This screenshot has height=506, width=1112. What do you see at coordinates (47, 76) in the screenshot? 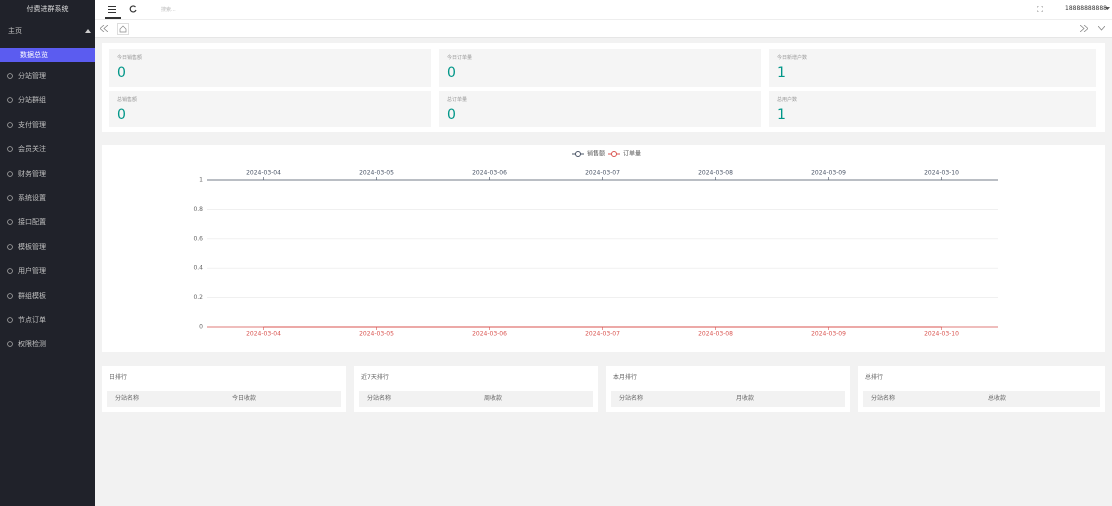
I see `menu-item: 分站管理` at bounding box center [47, 76].